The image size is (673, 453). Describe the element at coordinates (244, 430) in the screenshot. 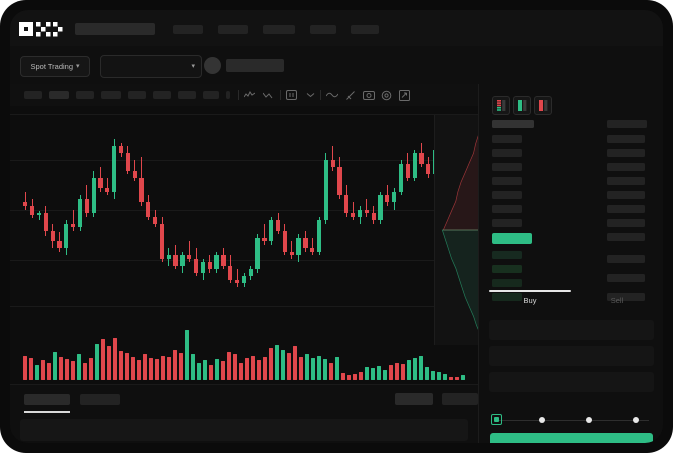

I see `orders-table-panel` at that location.